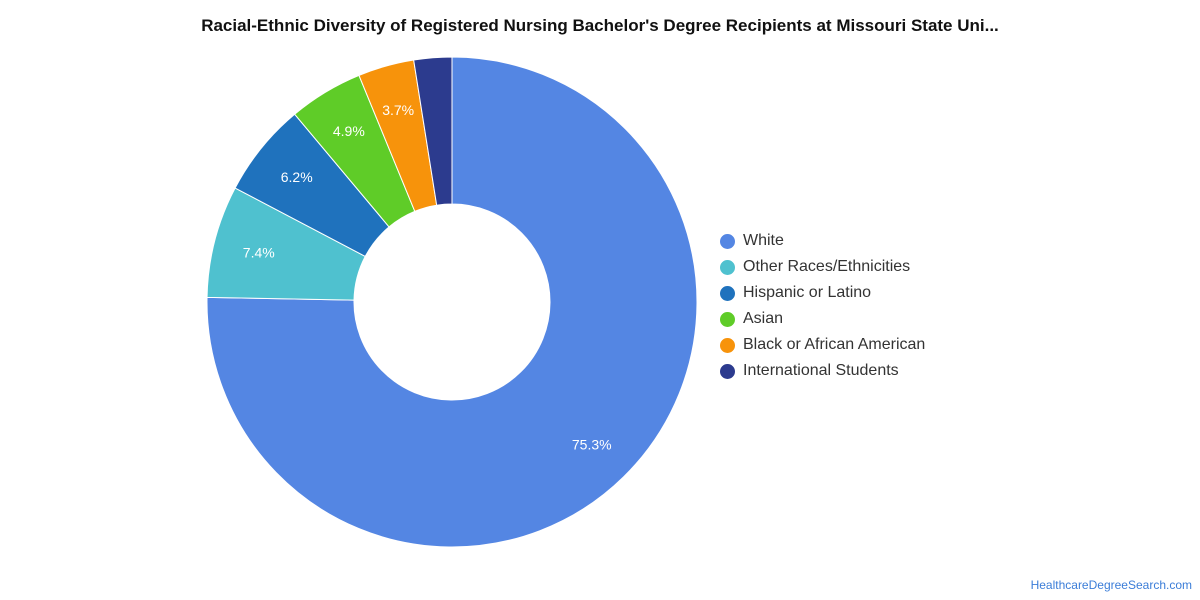  I want to click on slice-value-label: 75.3%, so click(592, 444).